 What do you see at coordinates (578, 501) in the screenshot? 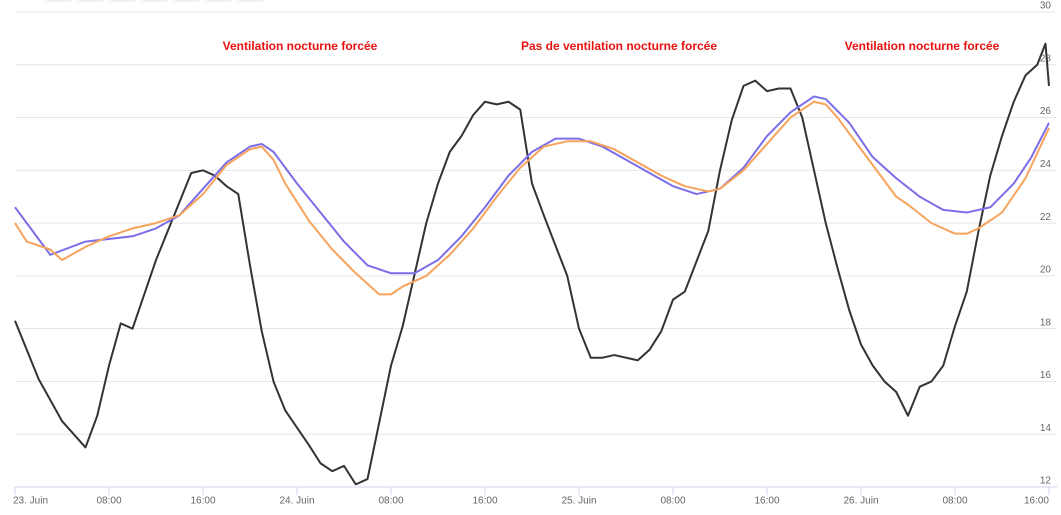
I see `x-tick-label: 25. Juin` at bounding box center [578, 501].